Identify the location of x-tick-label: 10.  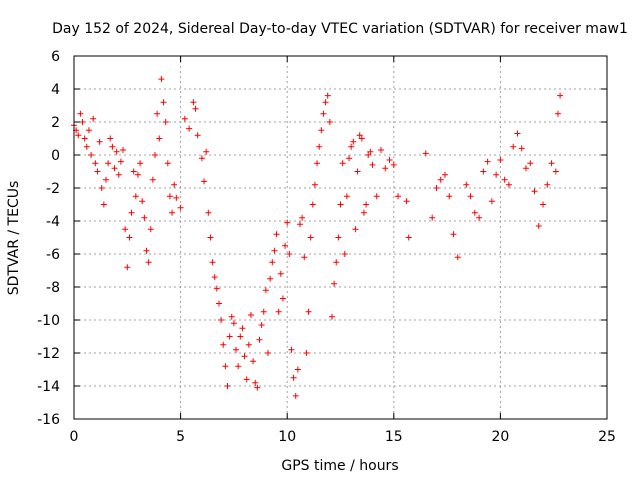
(287, 437).